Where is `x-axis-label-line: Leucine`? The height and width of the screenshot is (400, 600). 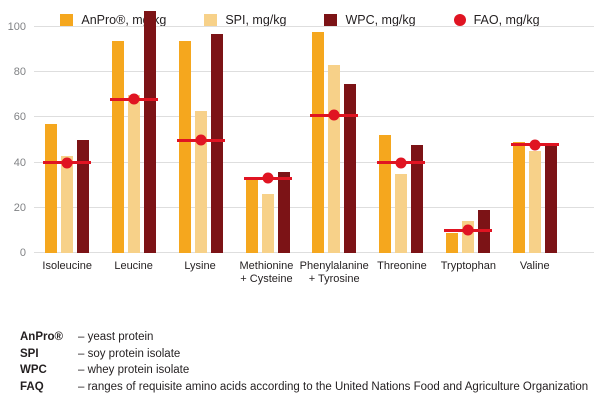
x-axis-label-line: Leucine is located at coordinates (133, 266).